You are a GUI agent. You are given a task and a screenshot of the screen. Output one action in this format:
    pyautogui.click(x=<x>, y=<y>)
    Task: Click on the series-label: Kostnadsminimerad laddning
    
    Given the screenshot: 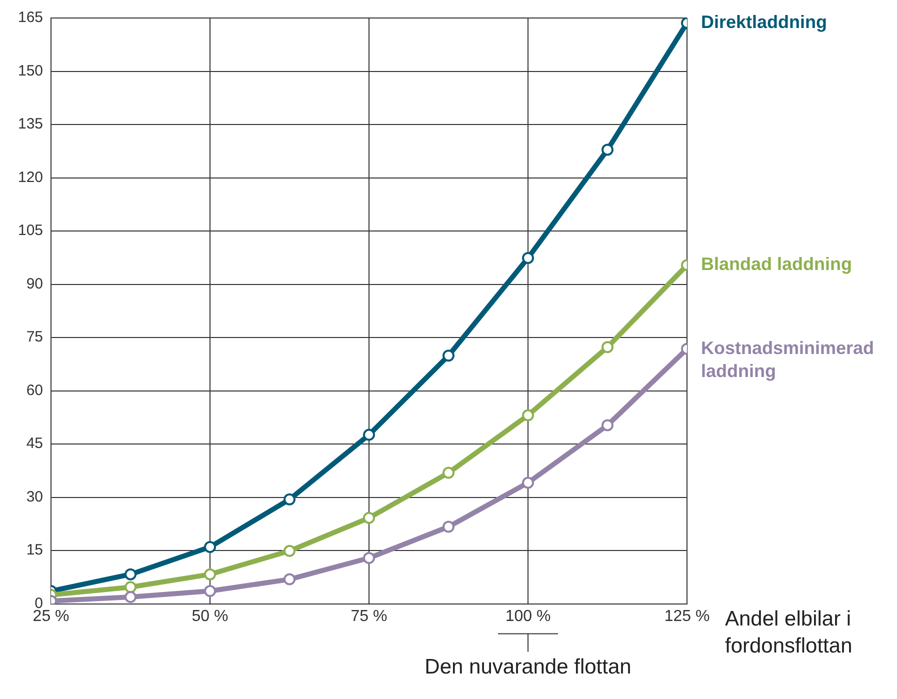 What is the action you would take?
    pyautogui.click(x=787, y=359)
    